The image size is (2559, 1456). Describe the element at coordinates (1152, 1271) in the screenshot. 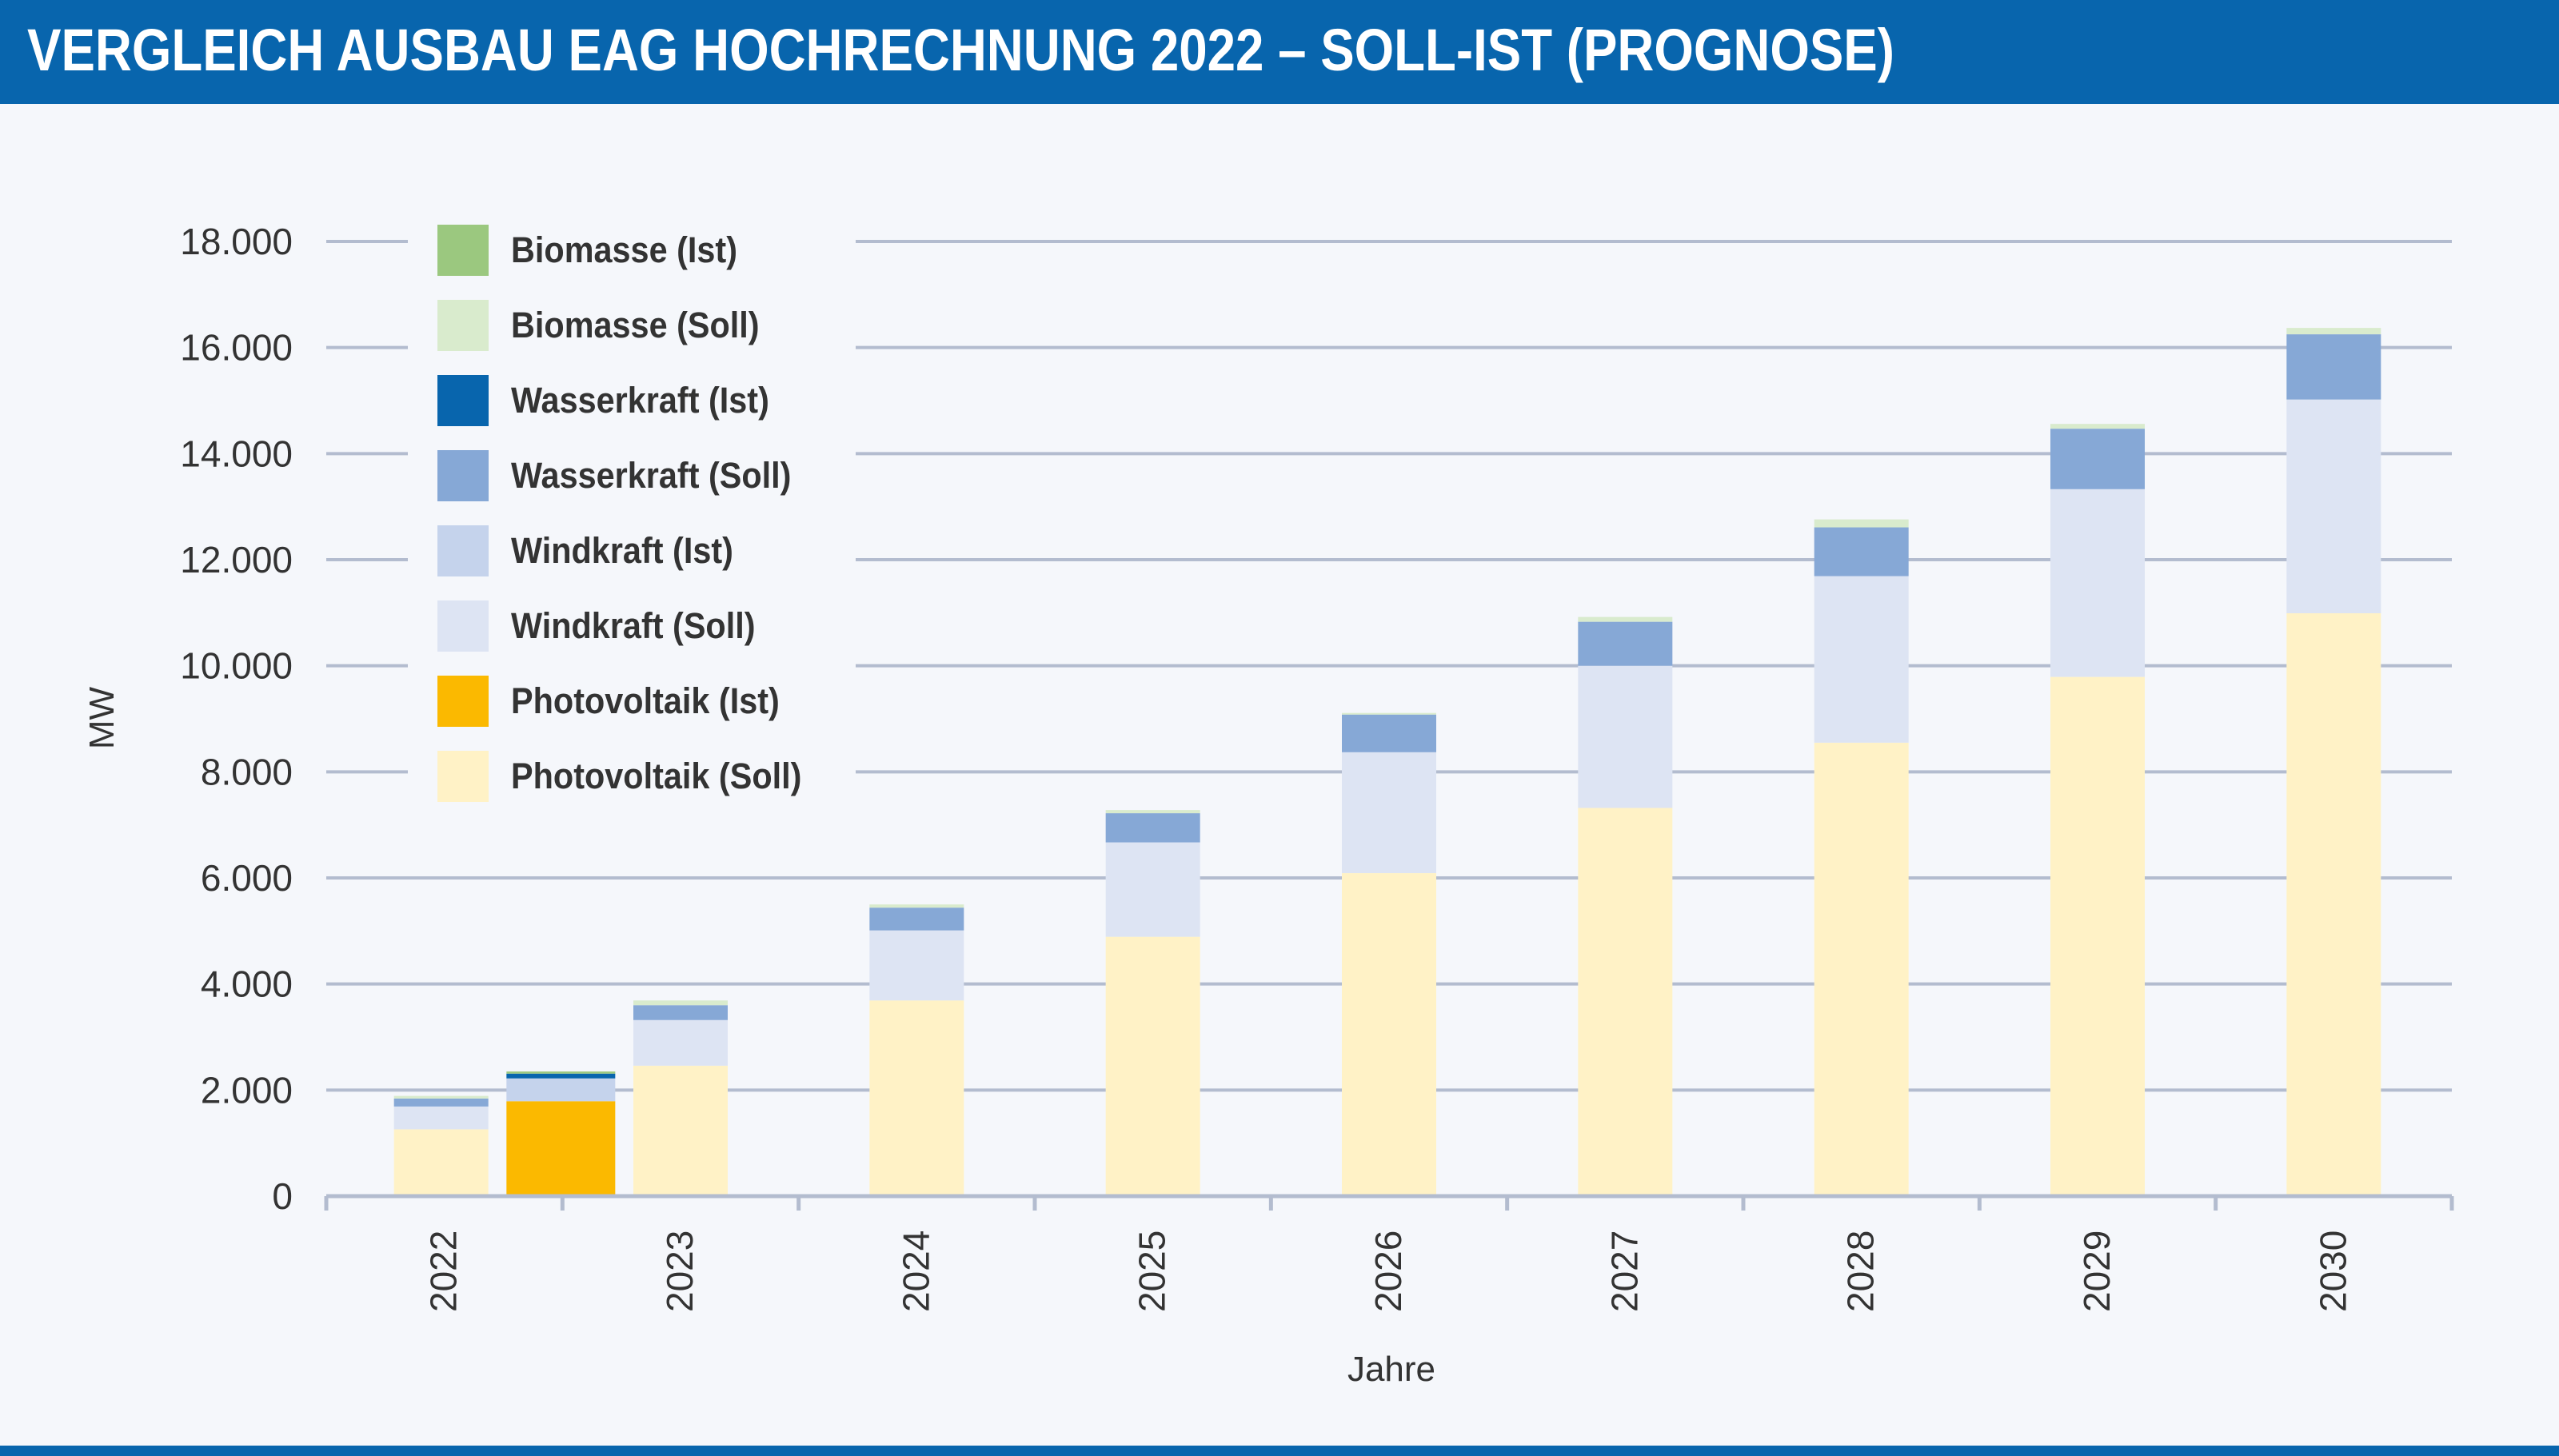

I see `x-tick-label: 2025` at that location.